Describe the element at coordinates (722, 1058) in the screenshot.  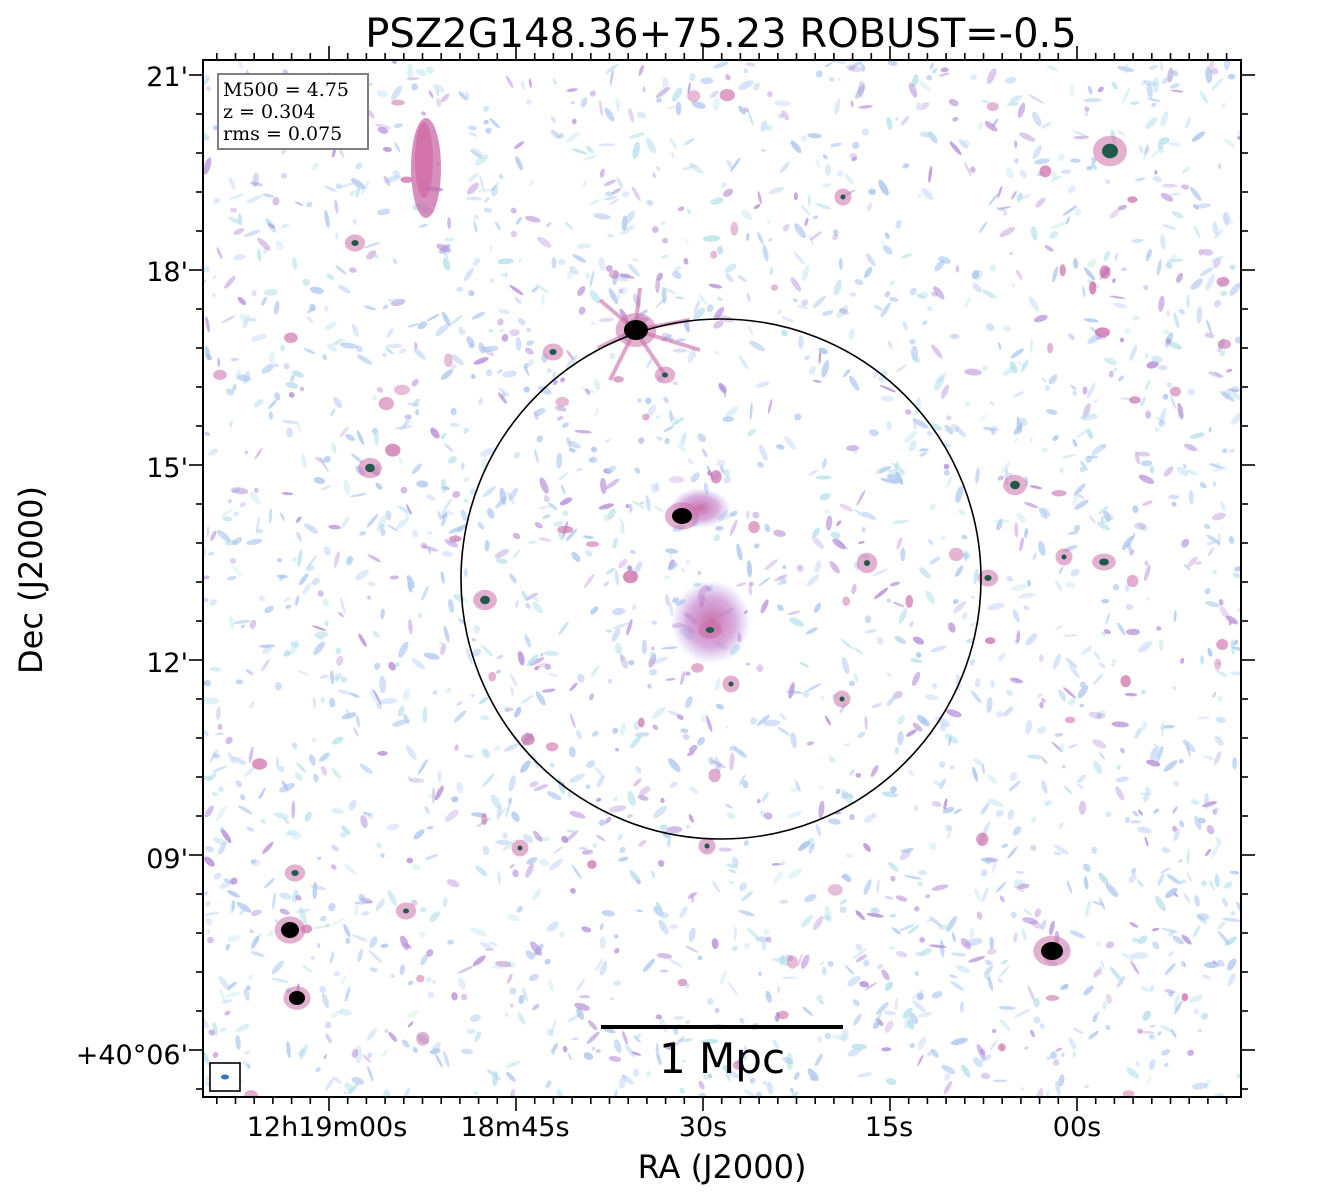
I see `scale-bar-label: 1 Mpc` at that location.